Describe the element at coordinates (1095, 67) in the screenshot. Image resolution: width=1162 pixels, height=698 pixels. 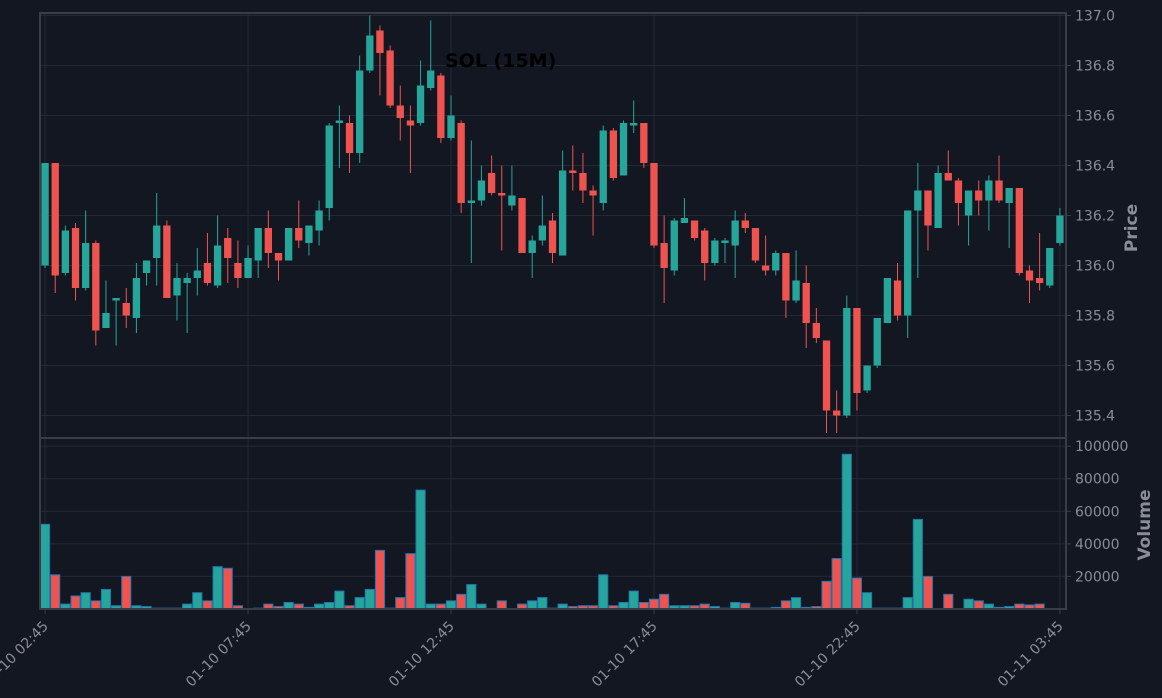
I see `price-tick-label: 136.8` at that location.